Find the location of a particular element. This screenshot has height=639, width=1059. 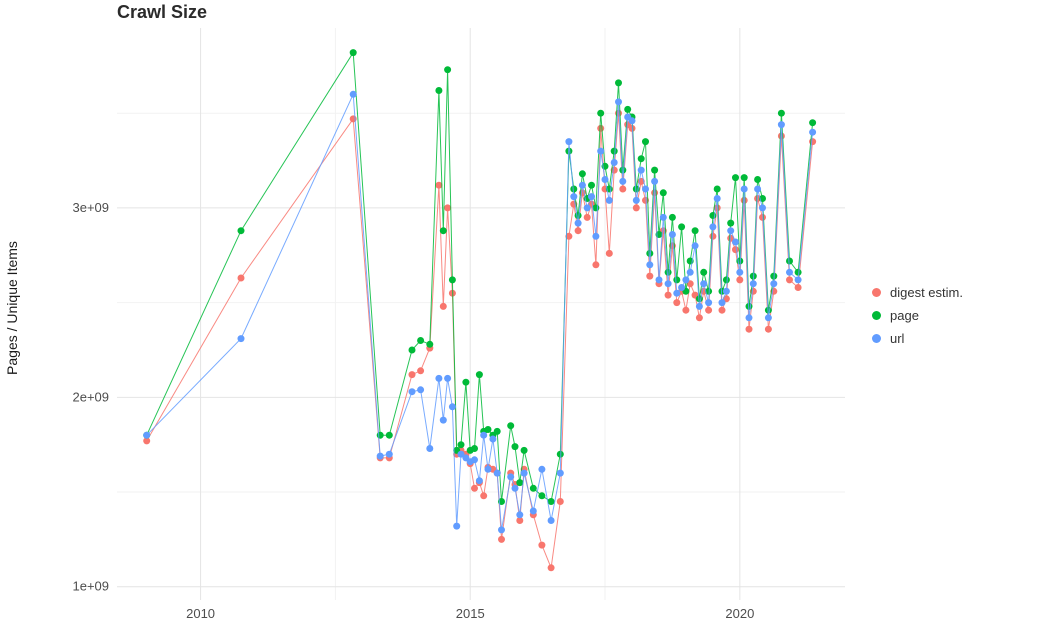

legend-label: url is located at coordinates (897, 338).